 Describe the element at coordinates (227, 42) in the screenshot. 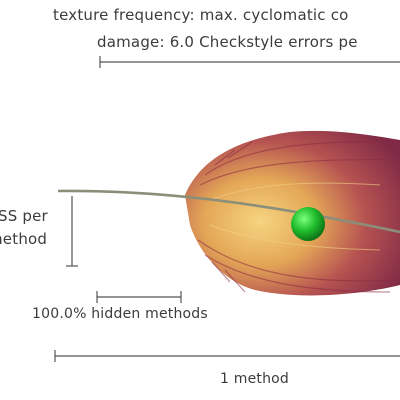

I see `damage-label: damage: 6.0 Checkstyle errors pe` at that location.